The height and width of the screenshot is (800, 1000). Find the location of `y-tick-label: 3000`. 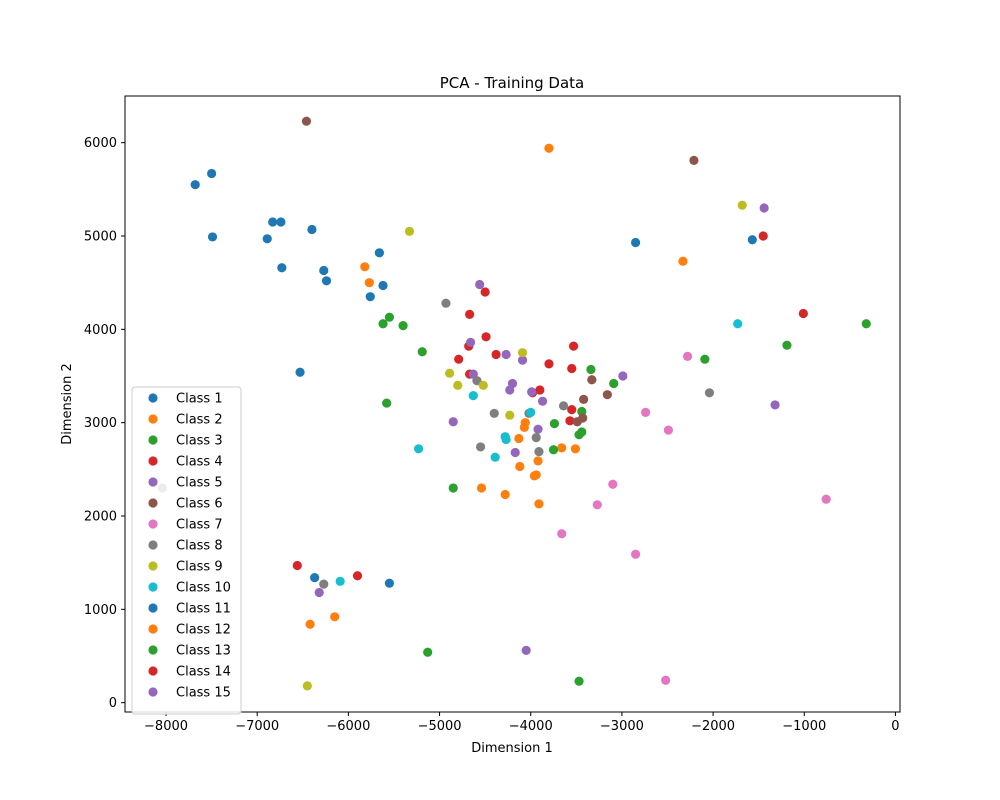

y-tick-label: 3000 is located at coordinates (100, 423).